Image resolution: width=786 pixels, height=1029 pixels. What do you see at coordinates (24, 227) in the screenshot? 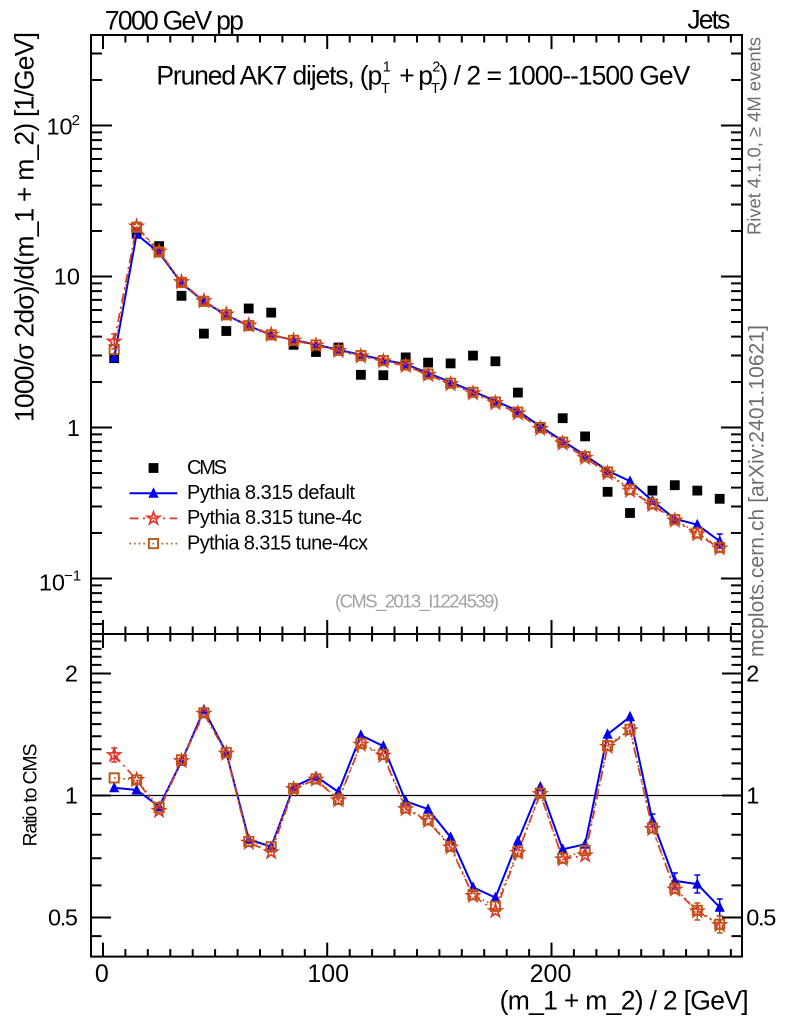
I see `svg-text:1000/σ 2dσ)/d(m_1 + m_2) [1/G: 1000/σ 2dσ)/d(m_1 + m_2) [1/GeV]` at bounding box center [24, 227].